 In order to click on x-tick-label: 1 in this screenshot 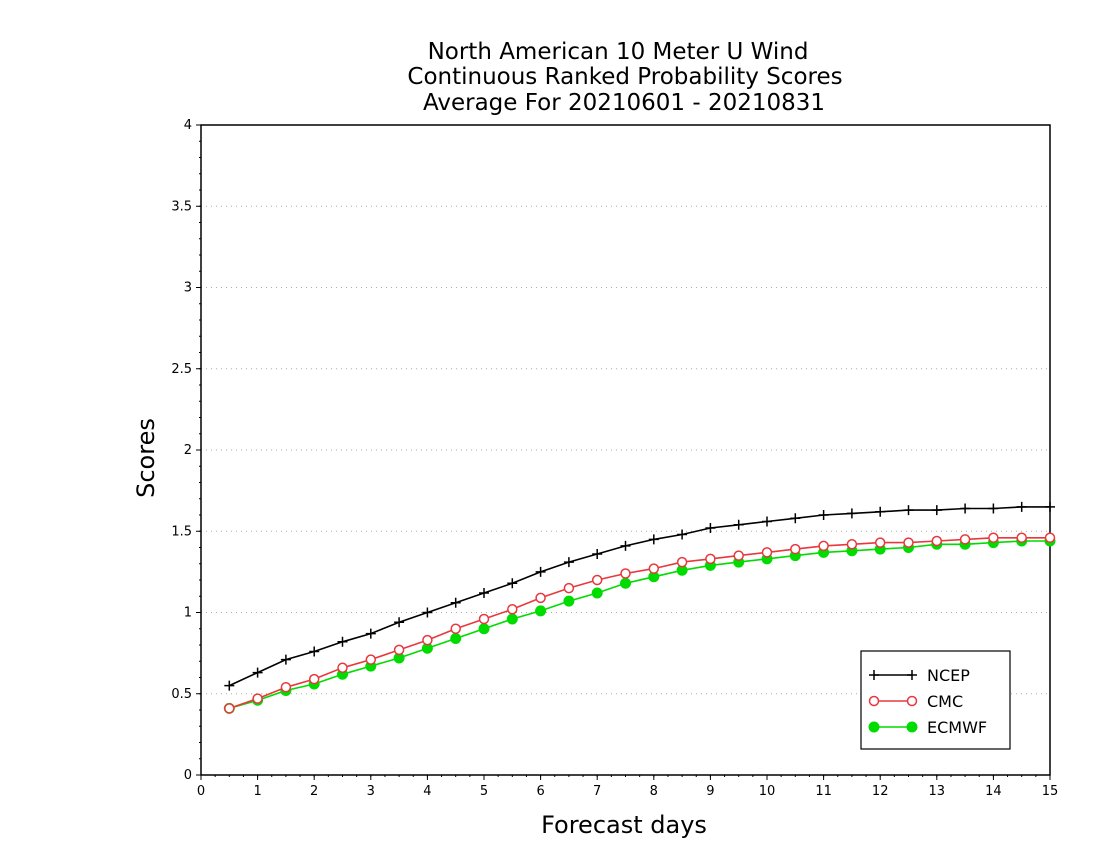, I will do `click(257, 791)`.